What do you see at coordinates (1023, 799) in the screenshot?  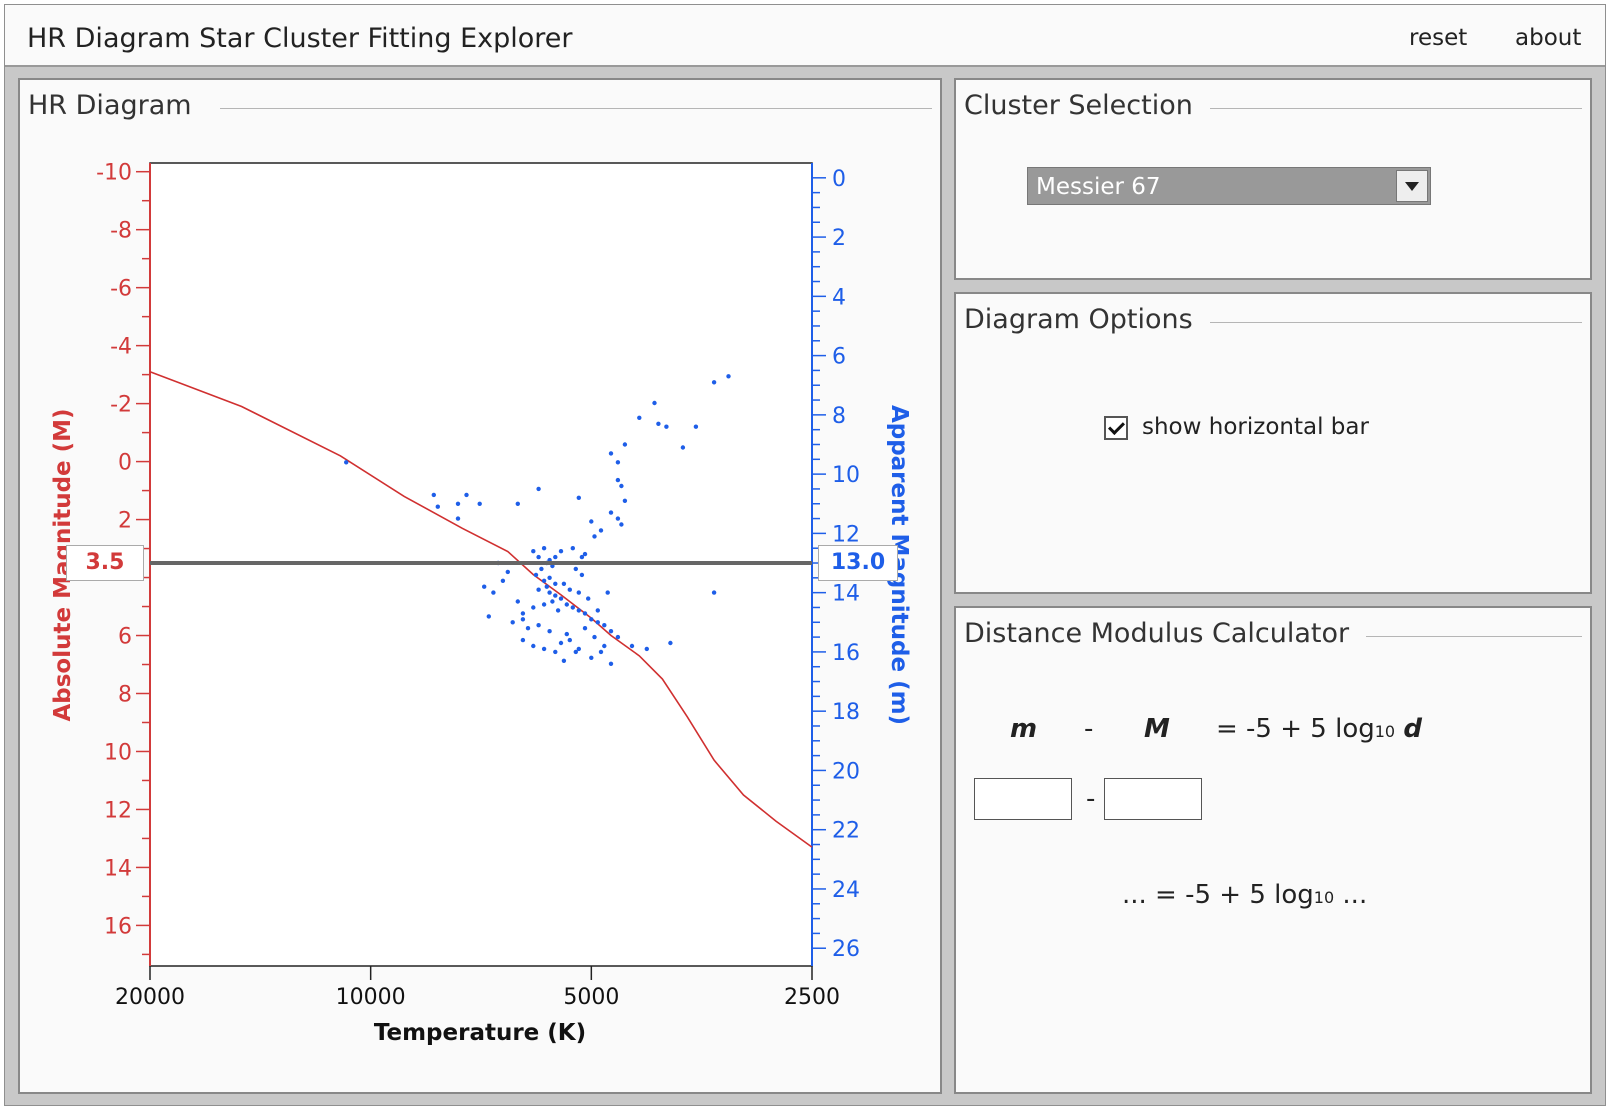 I see `apparent-magnitude-input` at bounding box center [1023, 799].